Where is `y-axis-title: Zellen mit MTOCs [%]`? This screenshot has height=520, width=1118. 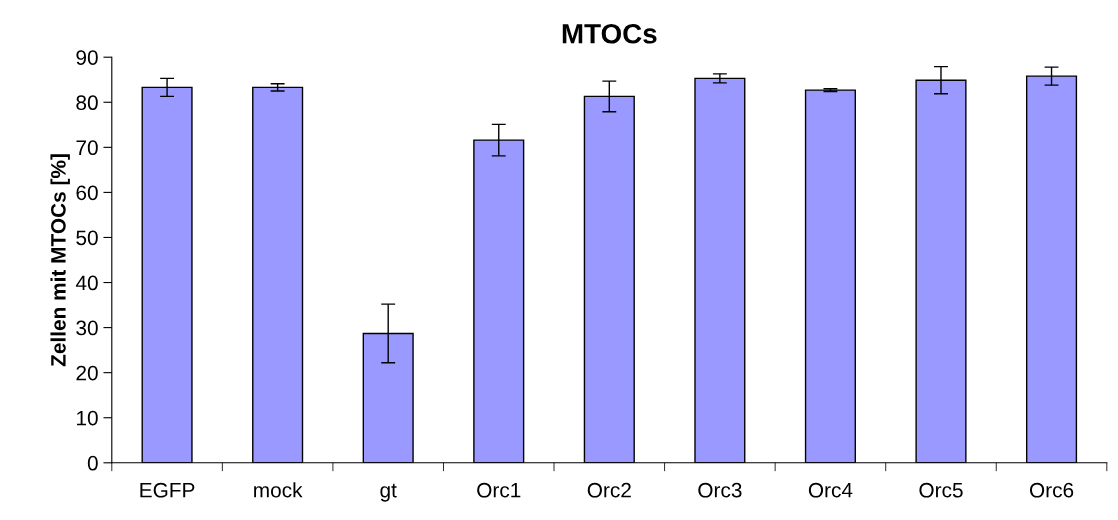
y-axis-title: Zellen mit MTOCs [%] is located at coordinates (60, 260).